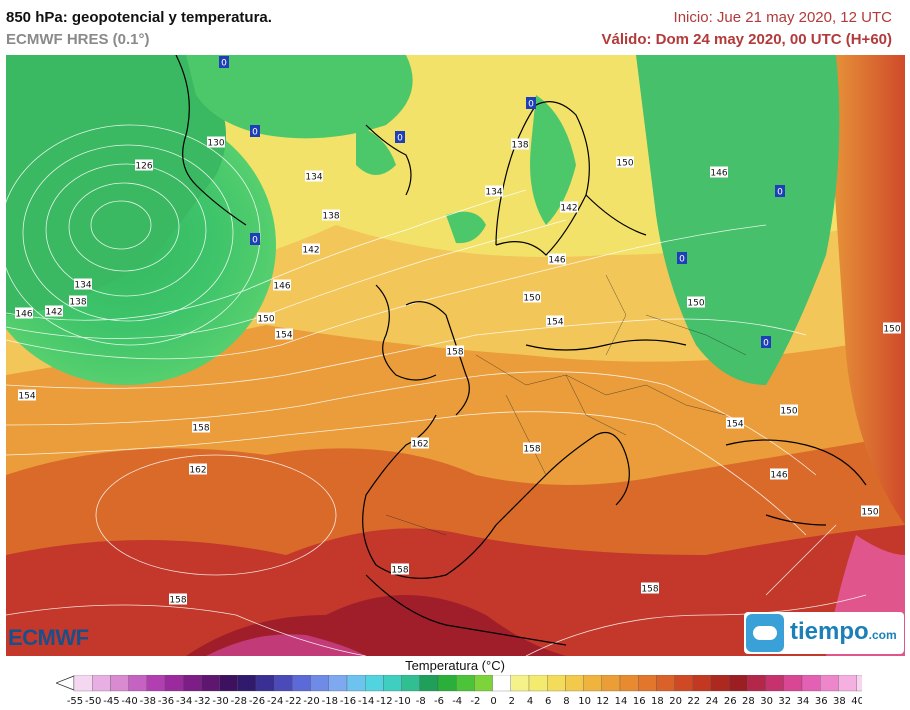  What do you see at coordinates (553, 160) in the screenshot?
I see `cold-scandinavia` at bounding box center [553, 160].